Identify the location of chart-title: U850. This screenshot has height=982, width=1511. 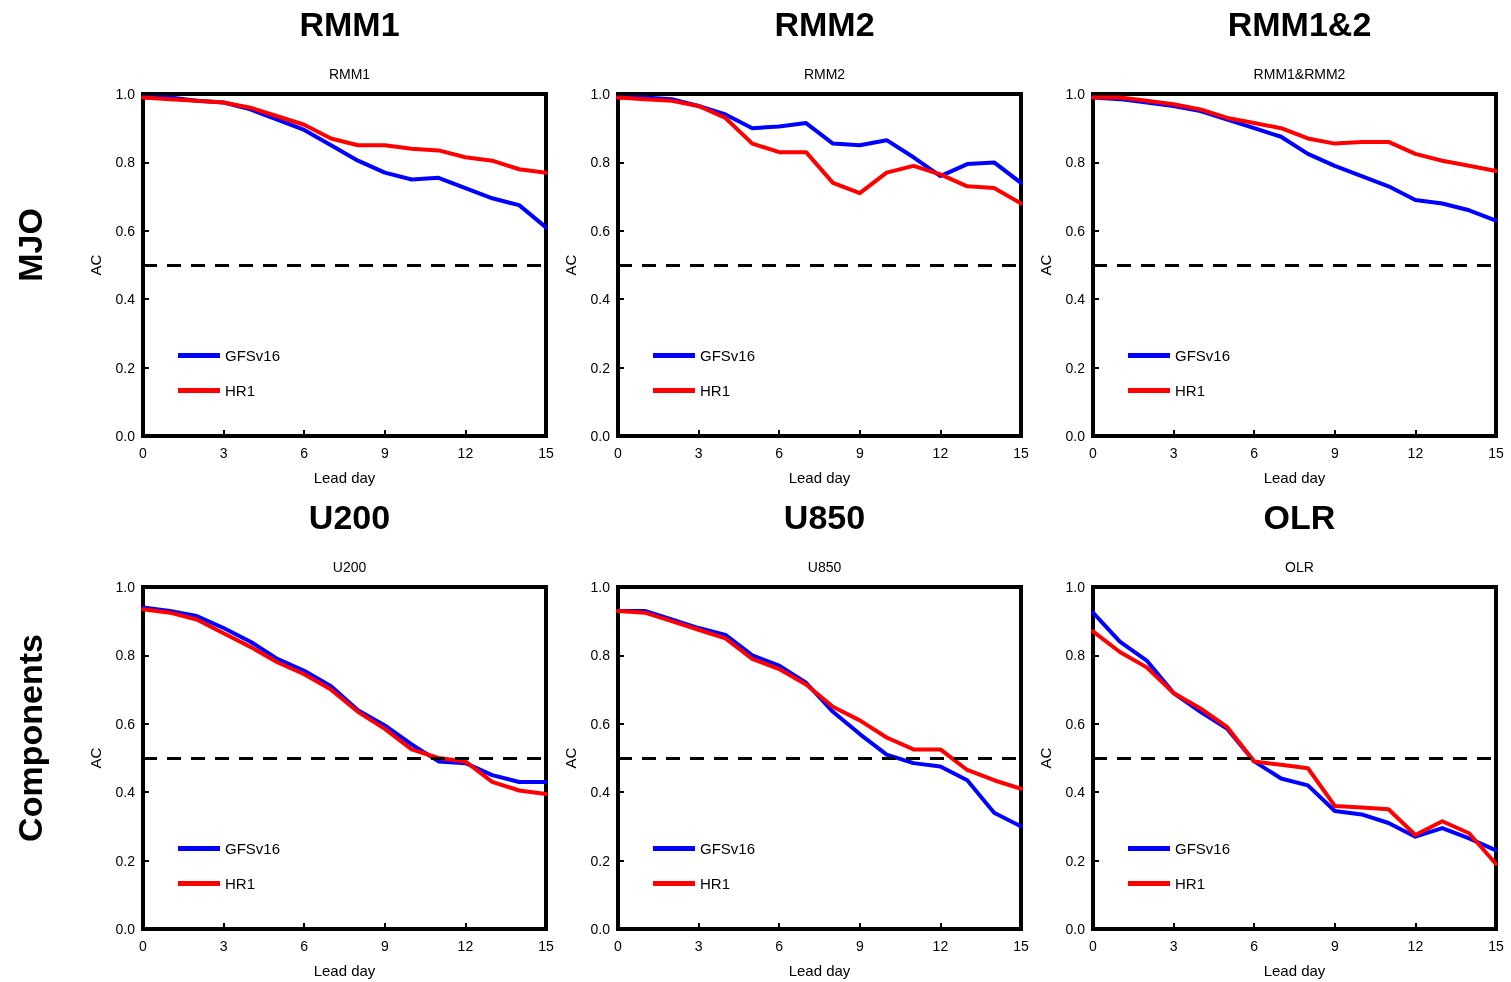
(824, 517).